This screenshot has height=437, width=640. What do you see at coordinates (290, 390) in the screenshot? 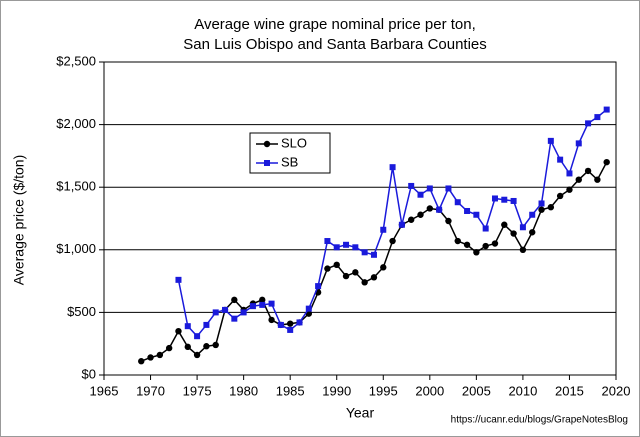
I see `x-tick-label: 1985` at bounding box center [290, 390].